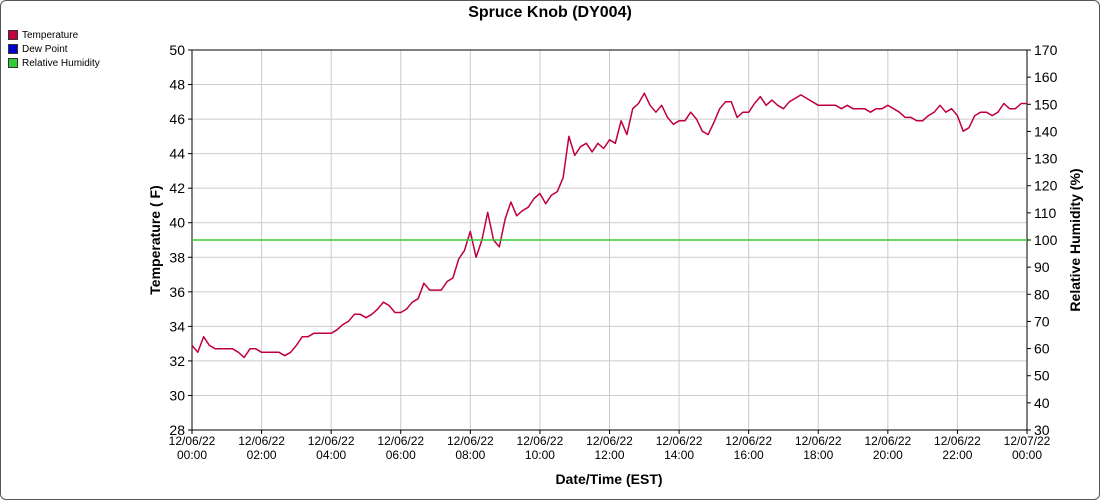 This screenshot has height=500, width=1100. What do you see at coordinates (818, 455) in the screenshot?
I see `x-tick-label-time: 18:00` at bounding box center [818, 455].